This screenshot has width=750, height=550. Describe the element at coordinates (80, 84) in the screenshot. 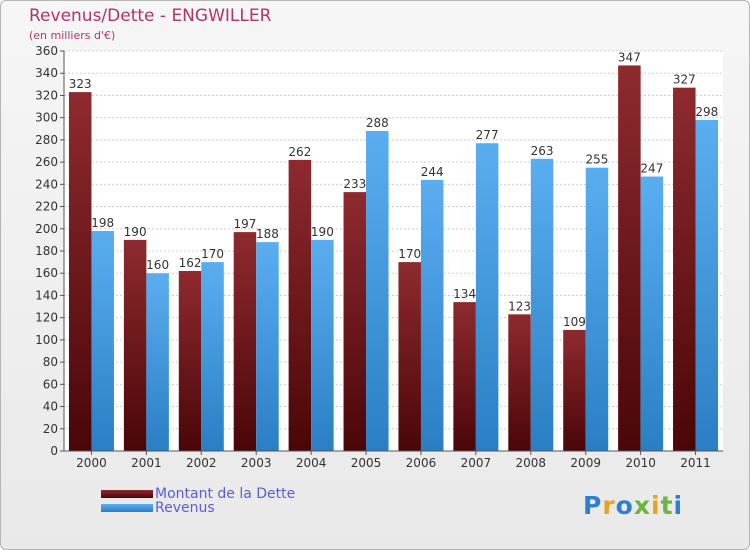

I see `data-label-dette-2000: 323` at that location.